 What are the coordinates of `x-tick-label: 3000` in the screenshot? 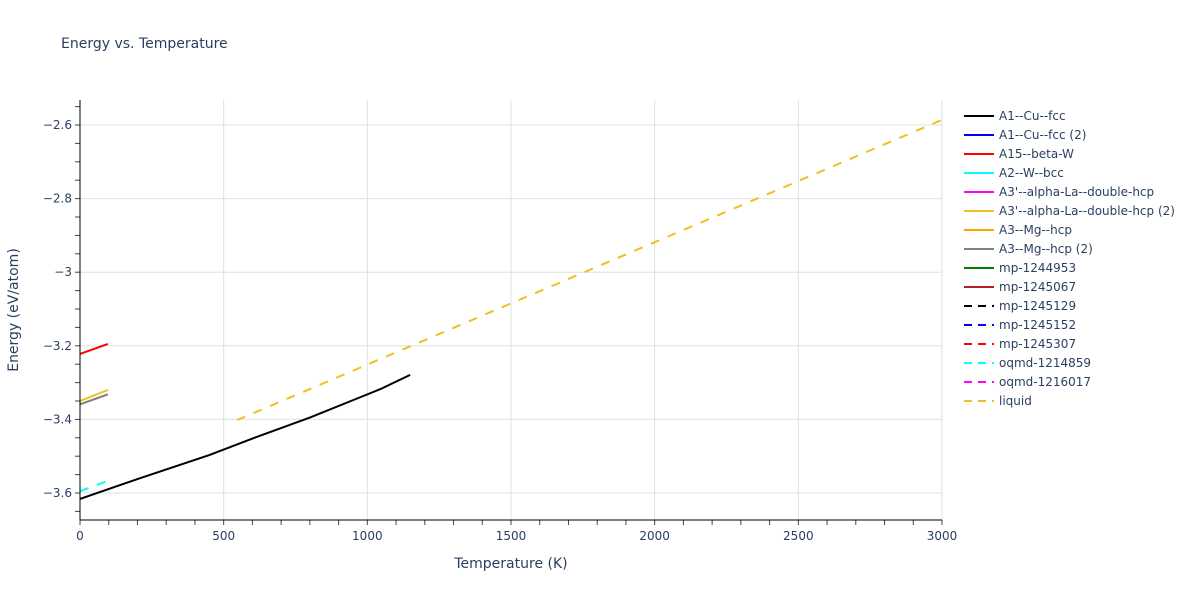 It's located at (942, 536).